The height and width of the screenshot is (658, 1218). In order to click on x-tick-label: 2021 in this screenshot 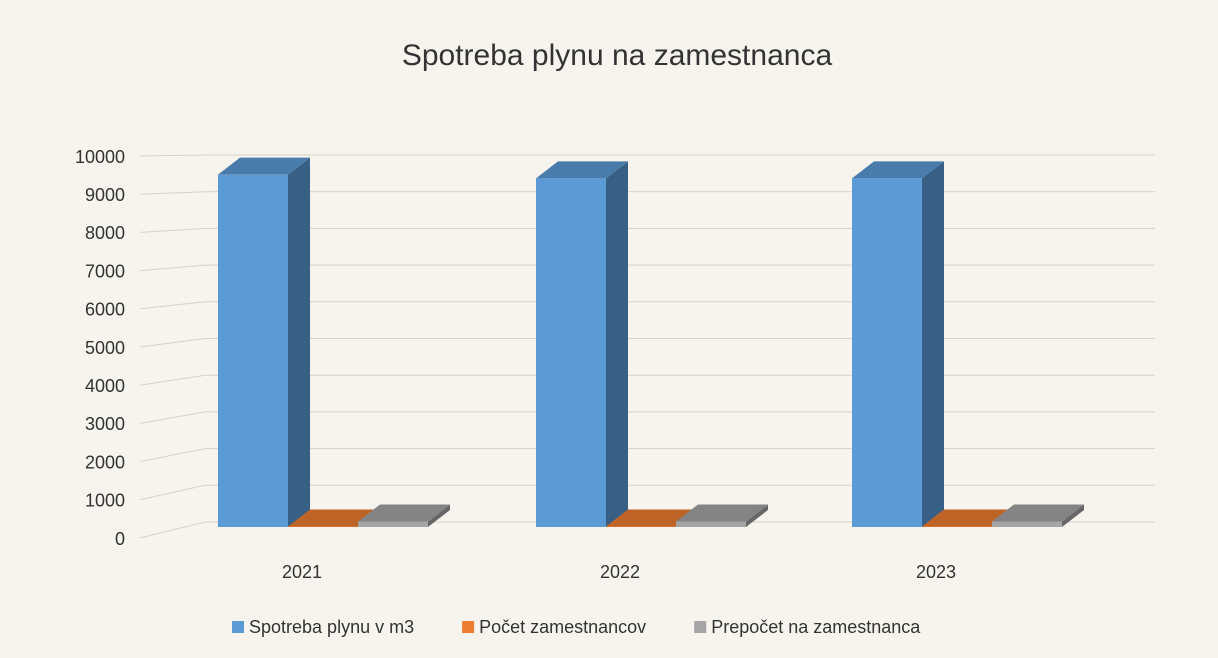, I will do `click(302, 572)`.